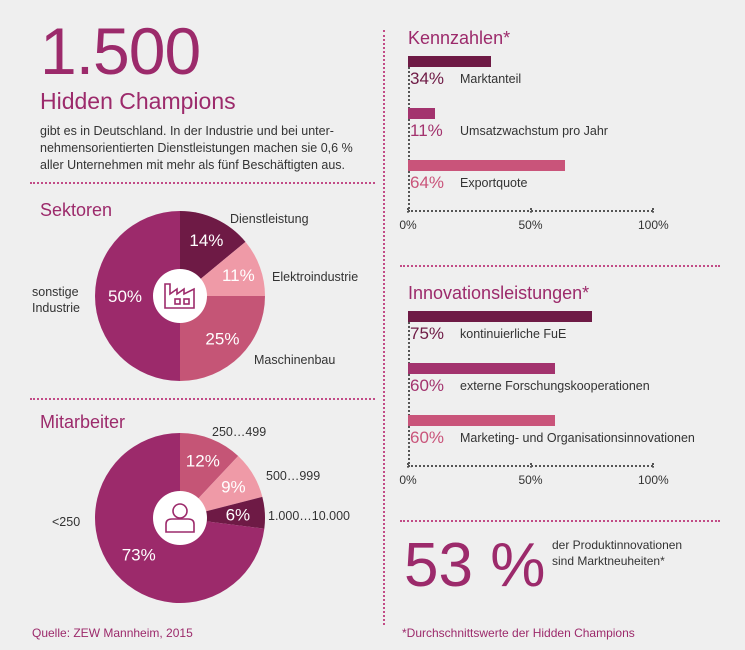 This screenshot has height=650, width=745. What do you see at coordinates (427, 437) in the screenshot?
I see `bars2-value-label-2: 60%` at bounding box center [427, 437].